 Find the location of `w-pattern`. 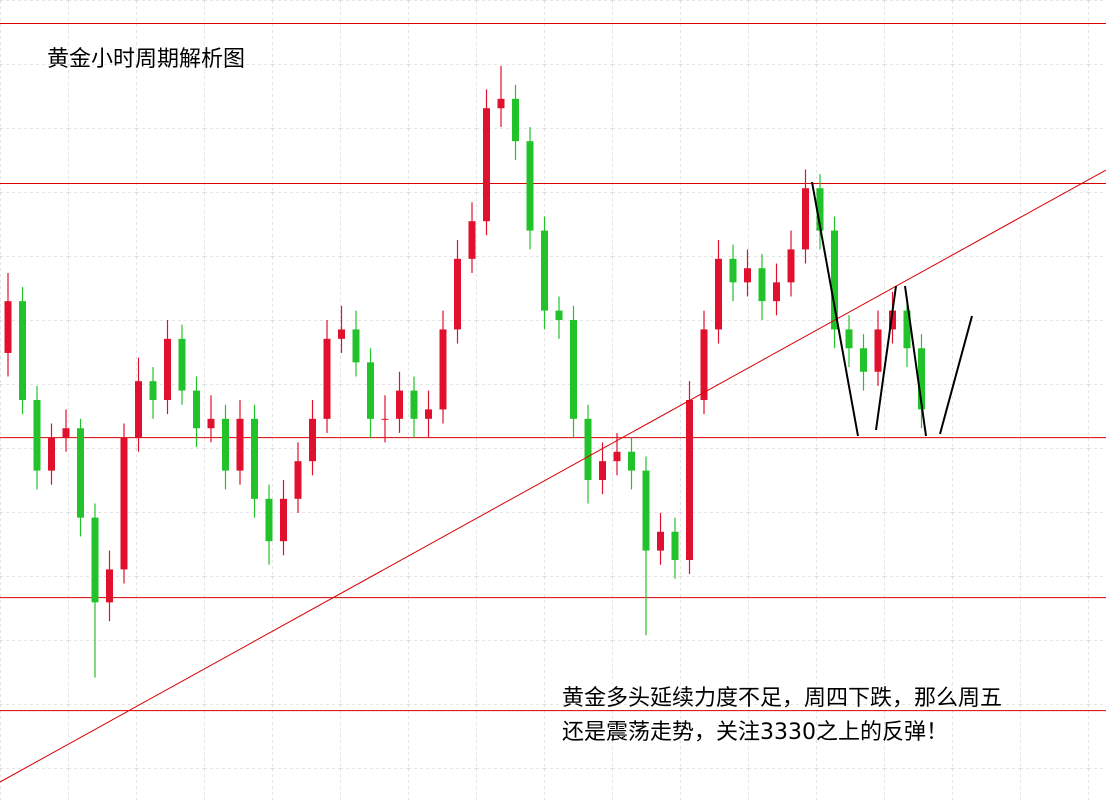

w-pattern is located at coordinates (892, 309).